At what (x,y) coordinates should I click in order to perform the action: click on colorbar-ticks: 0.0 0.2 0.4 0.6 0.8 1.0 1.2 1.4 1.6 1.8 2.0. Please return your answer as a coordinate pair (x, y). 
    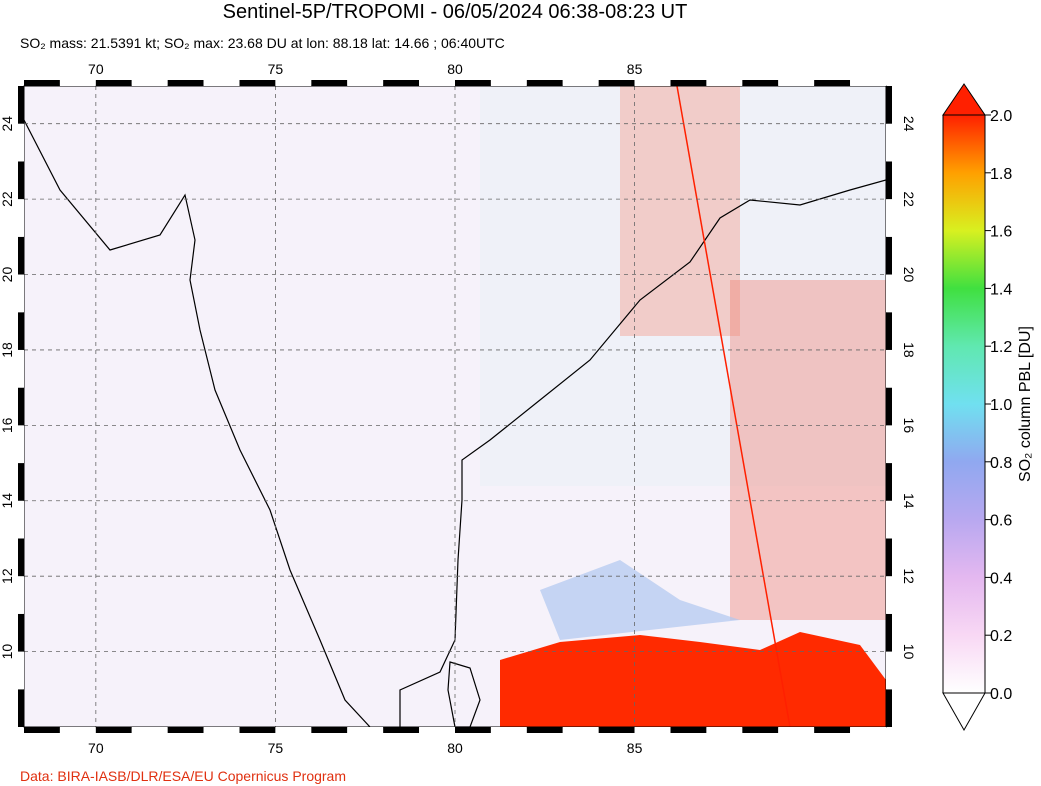
    Looking at the image, I should click on (998, 405).